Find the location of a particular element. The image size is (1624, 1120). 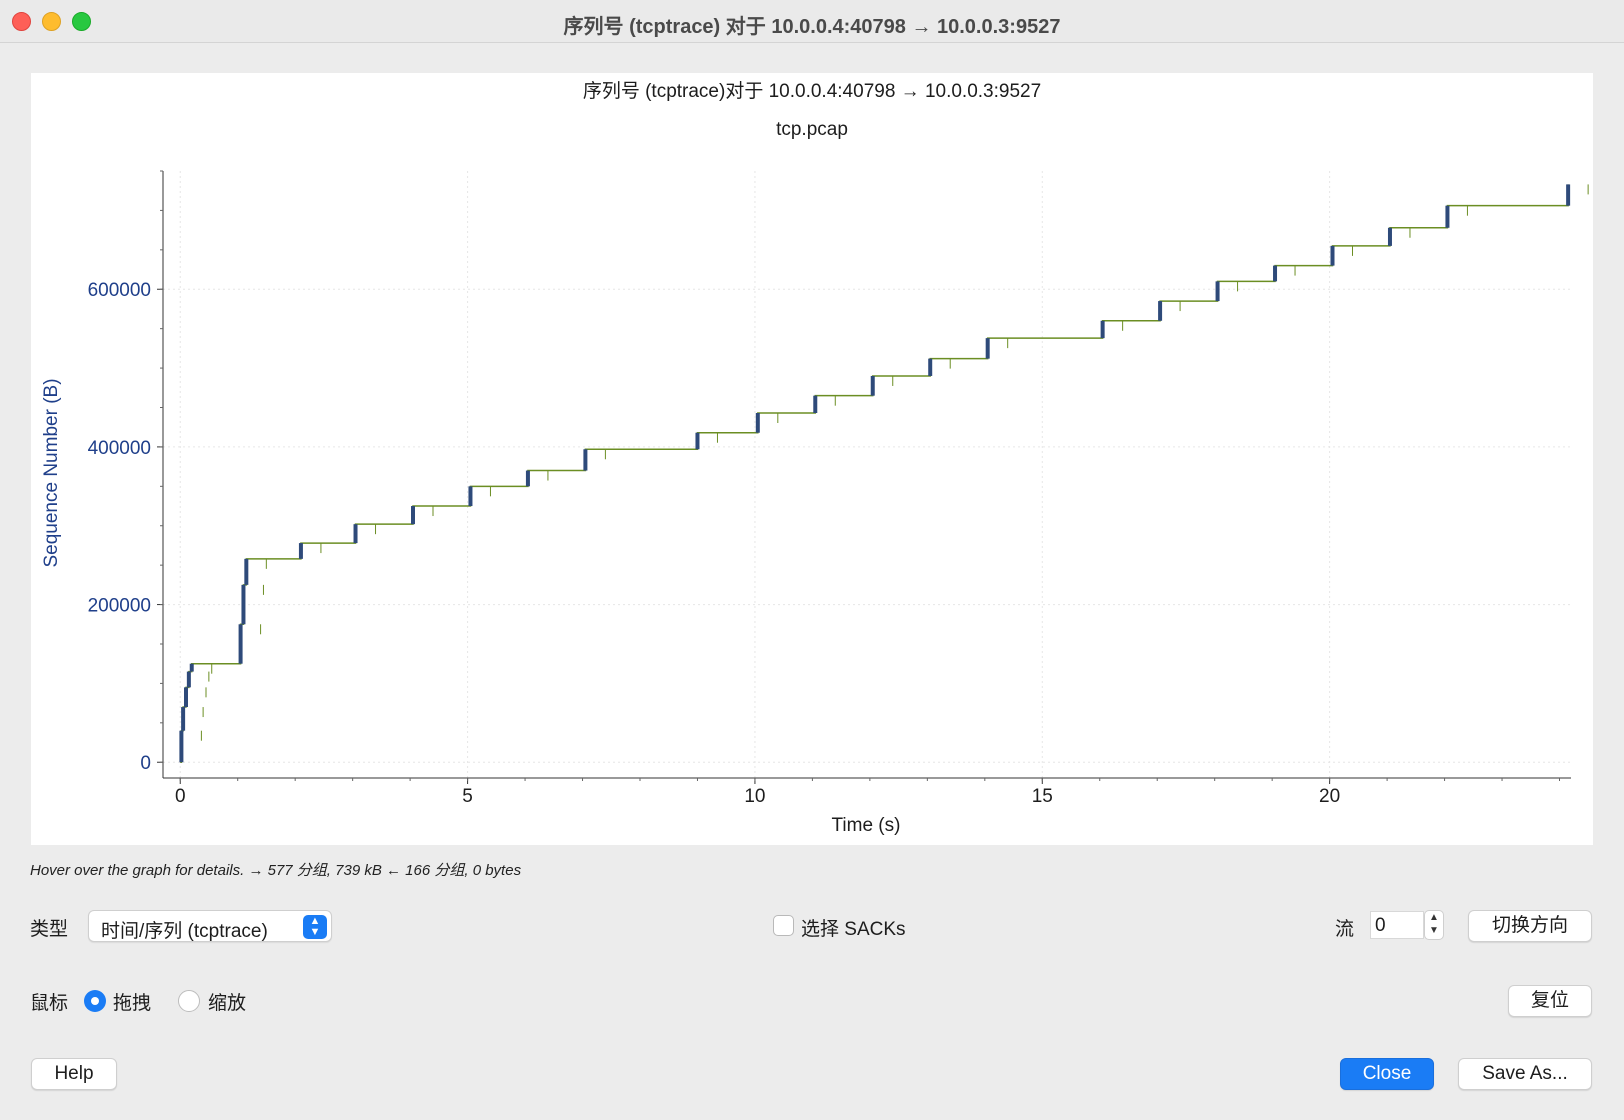

x-tick-label: 20 is located at coordinates (1329, 796).